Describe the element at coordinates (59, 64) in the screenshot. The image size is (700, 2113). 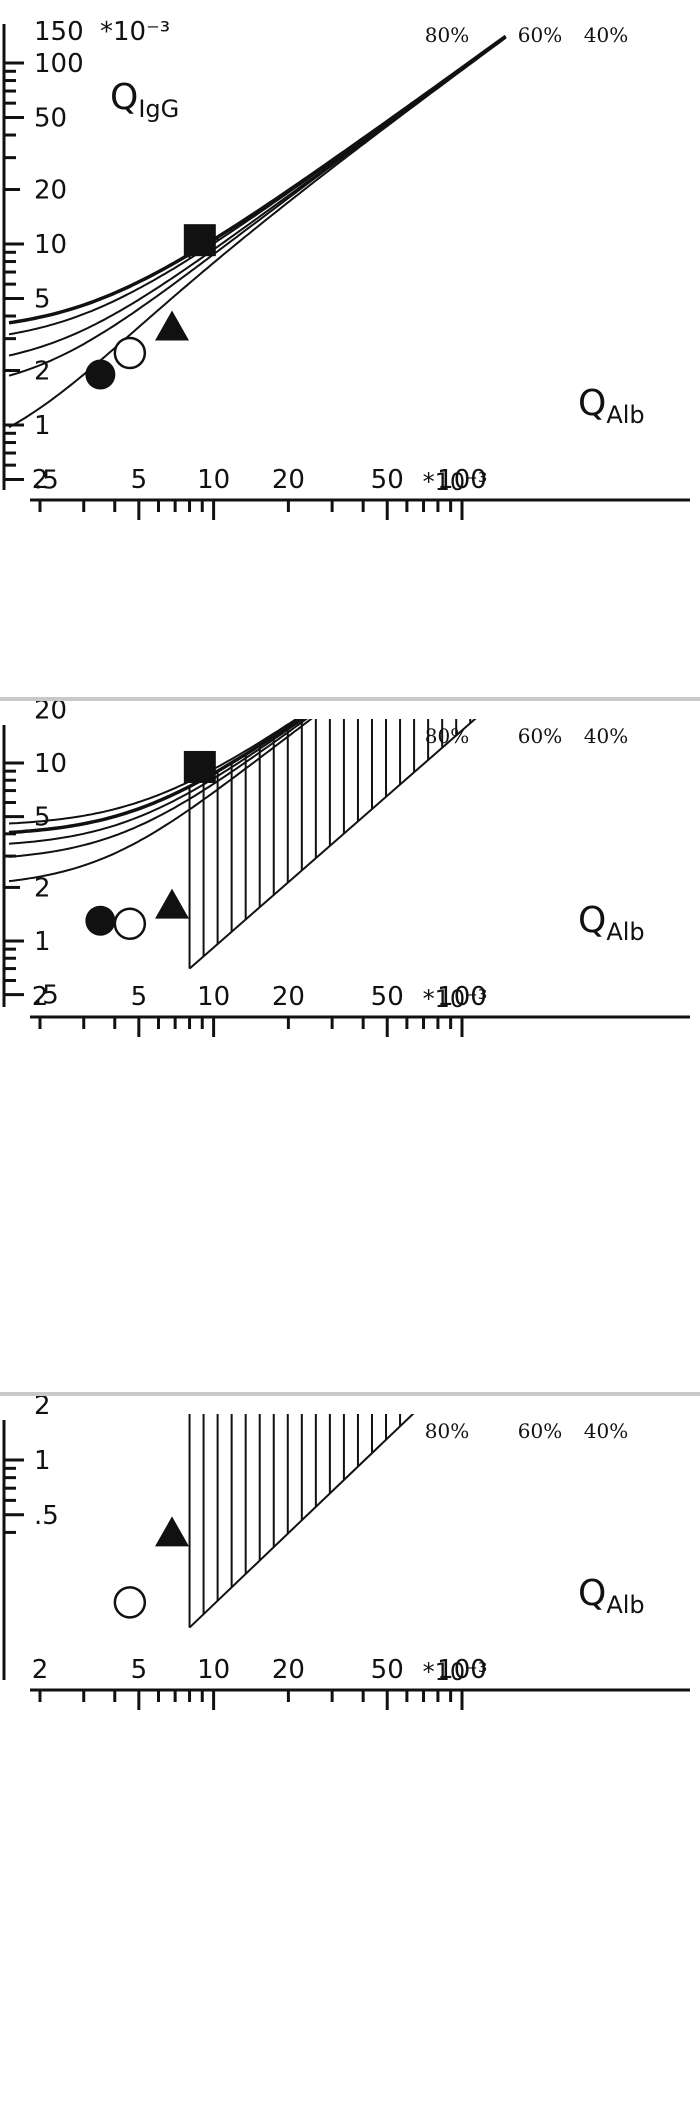
I see `y-tick-label: 100` at that location.